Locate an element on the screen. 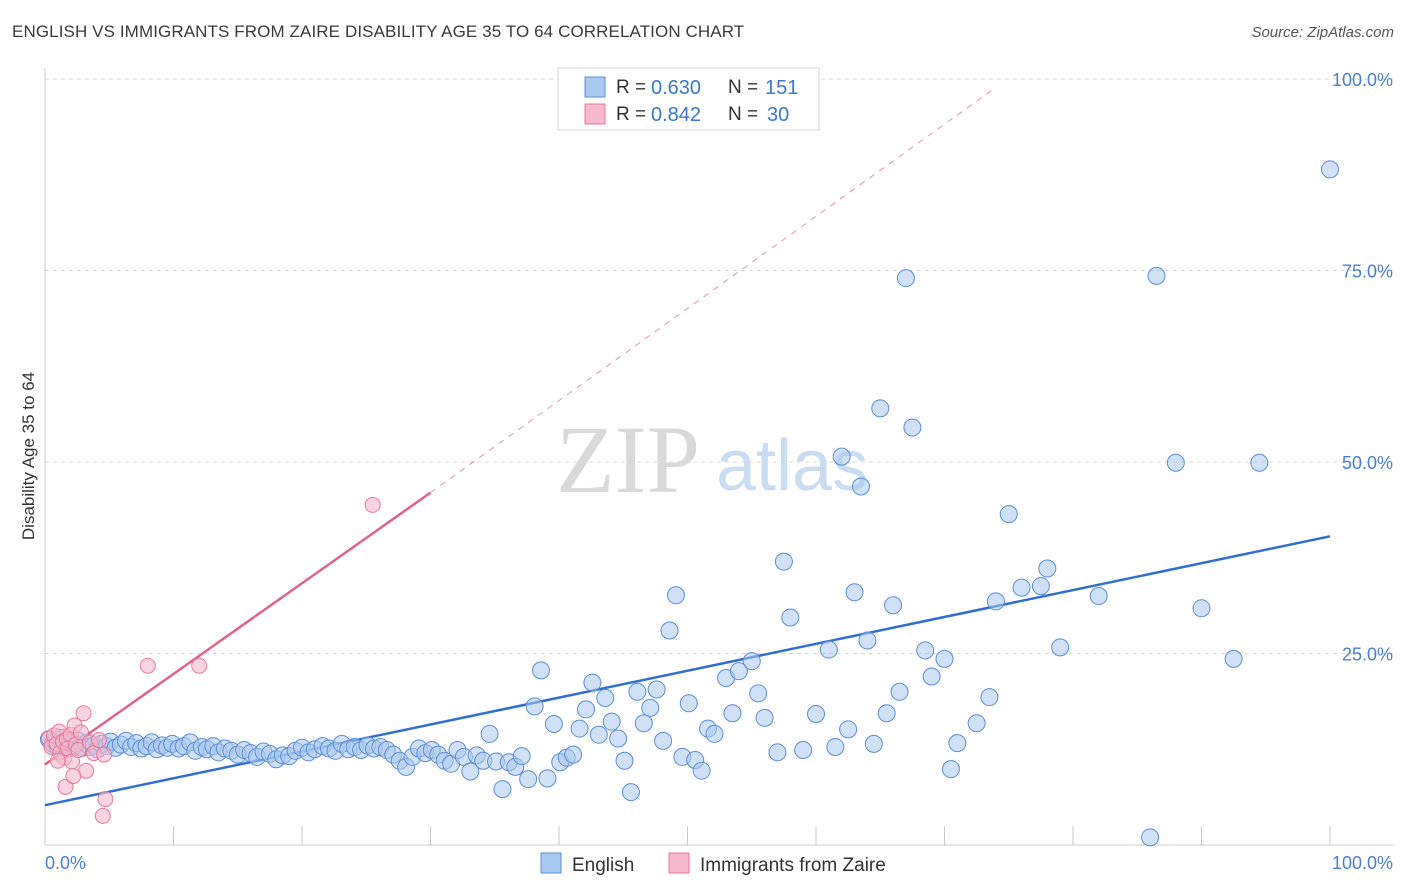 The height and width of the screenshot is (892, 1406). legend-n-label-english: N = is located at coordinates (743, 87).